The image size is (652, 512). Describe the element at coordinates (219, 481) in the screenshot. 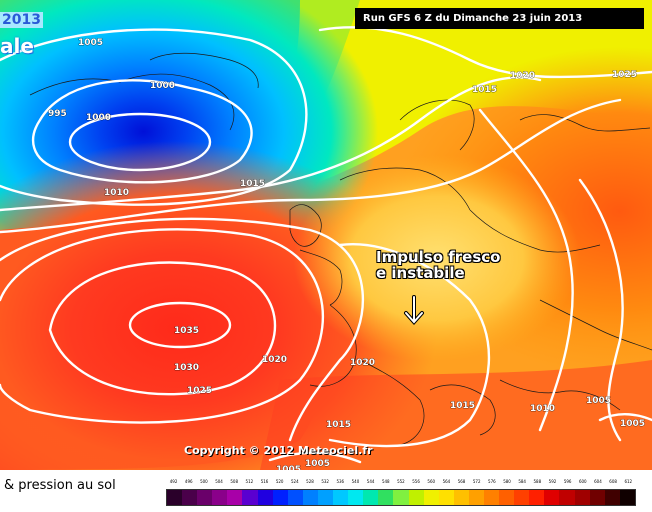

I see `legend-tick-label: 504` at that location.